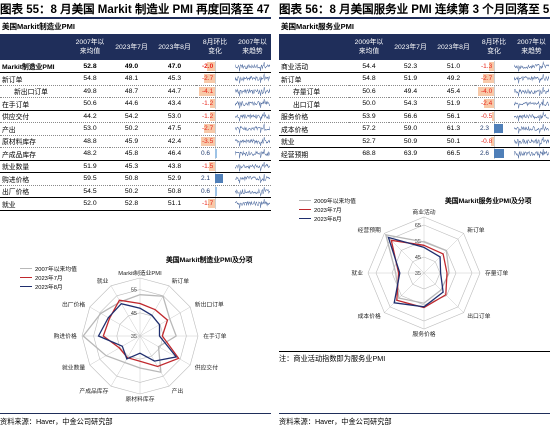 This screenshot has height=431, width=550. Describe the element at coordinates (134, 337) in the screenshot. I see `radar-tick-label: 35` at that location.